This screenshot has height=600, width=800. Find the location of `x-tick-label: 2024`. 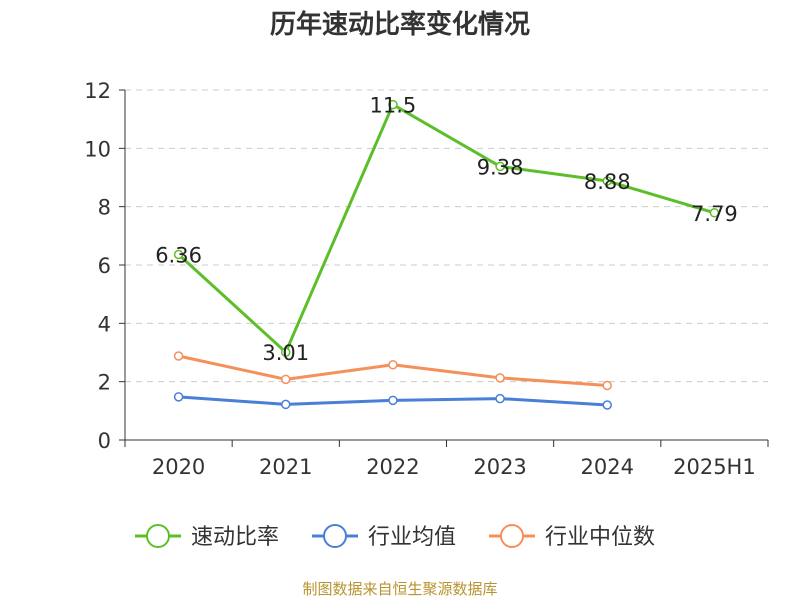

x-tick-label: 2024 is located at coordinates (607, 467).